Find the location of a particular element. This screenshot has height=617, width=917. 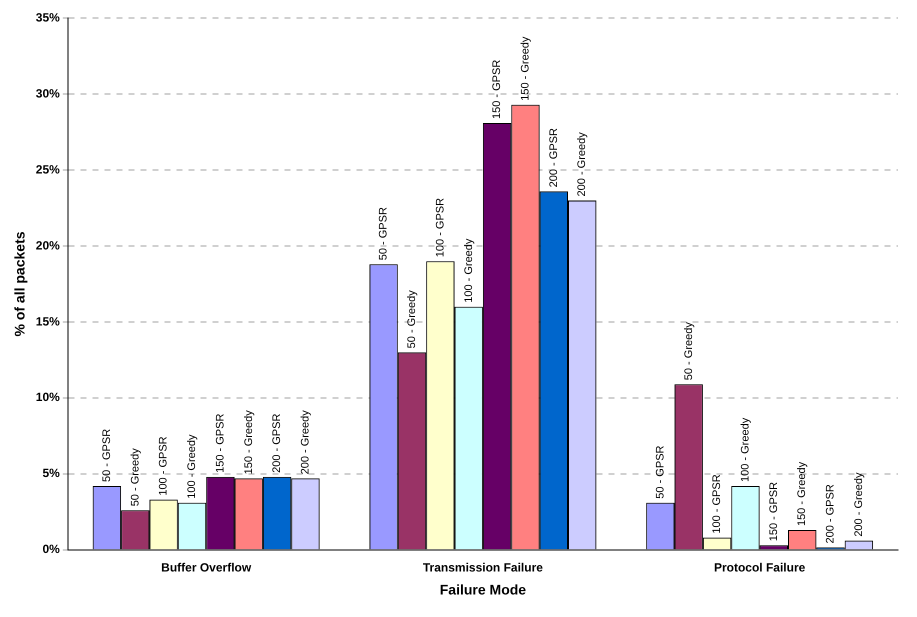

y-tick-label: 5% is located at coordinates (51, 473).